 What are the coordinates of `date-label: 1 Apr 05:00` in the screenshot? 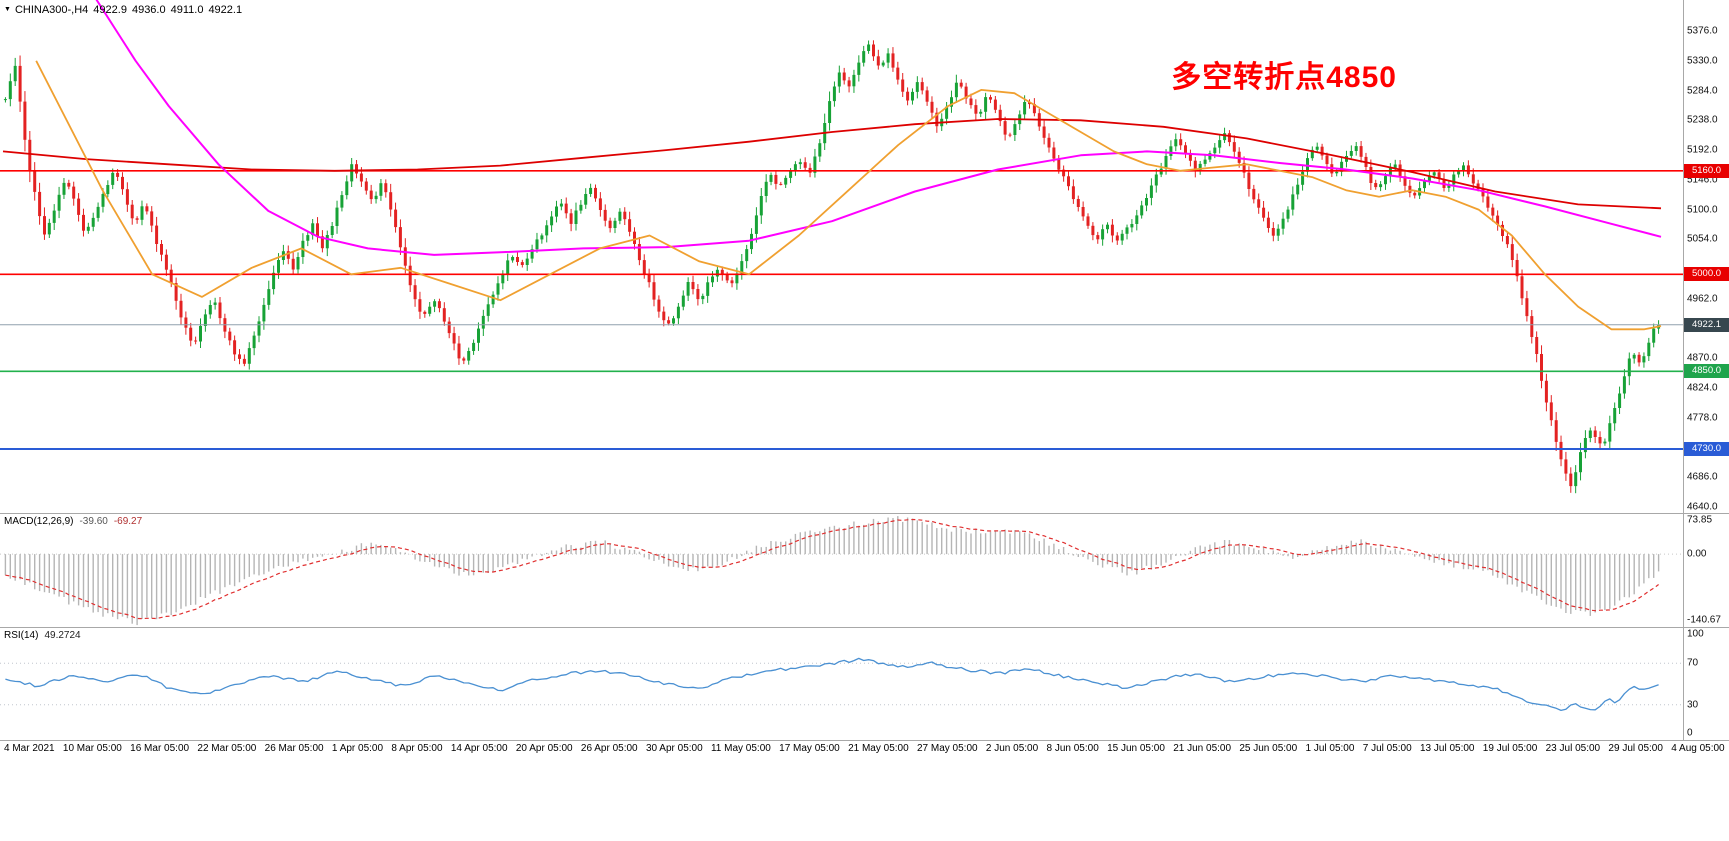 It's located at (357, 748).